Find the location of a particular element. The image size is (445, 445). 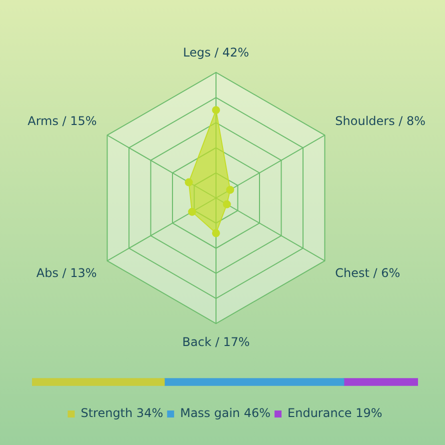

spoke-label: Arms / 15% is located at coordinates (62, 121).